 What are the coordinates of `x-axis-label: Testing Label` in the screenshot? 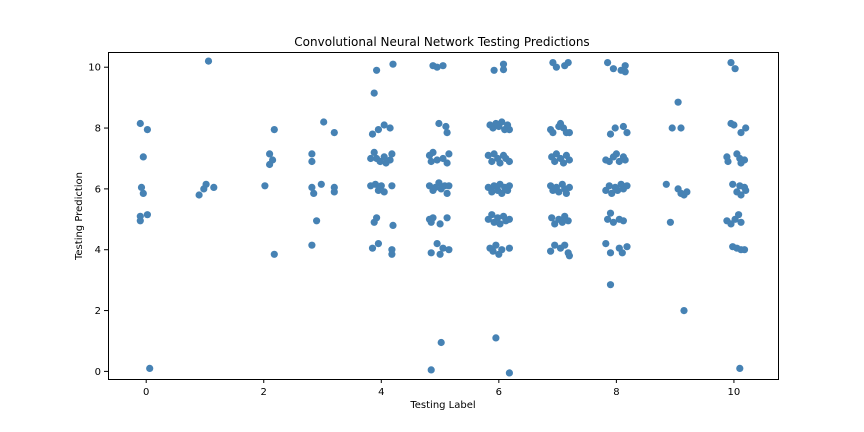 It's located at (442, 405).